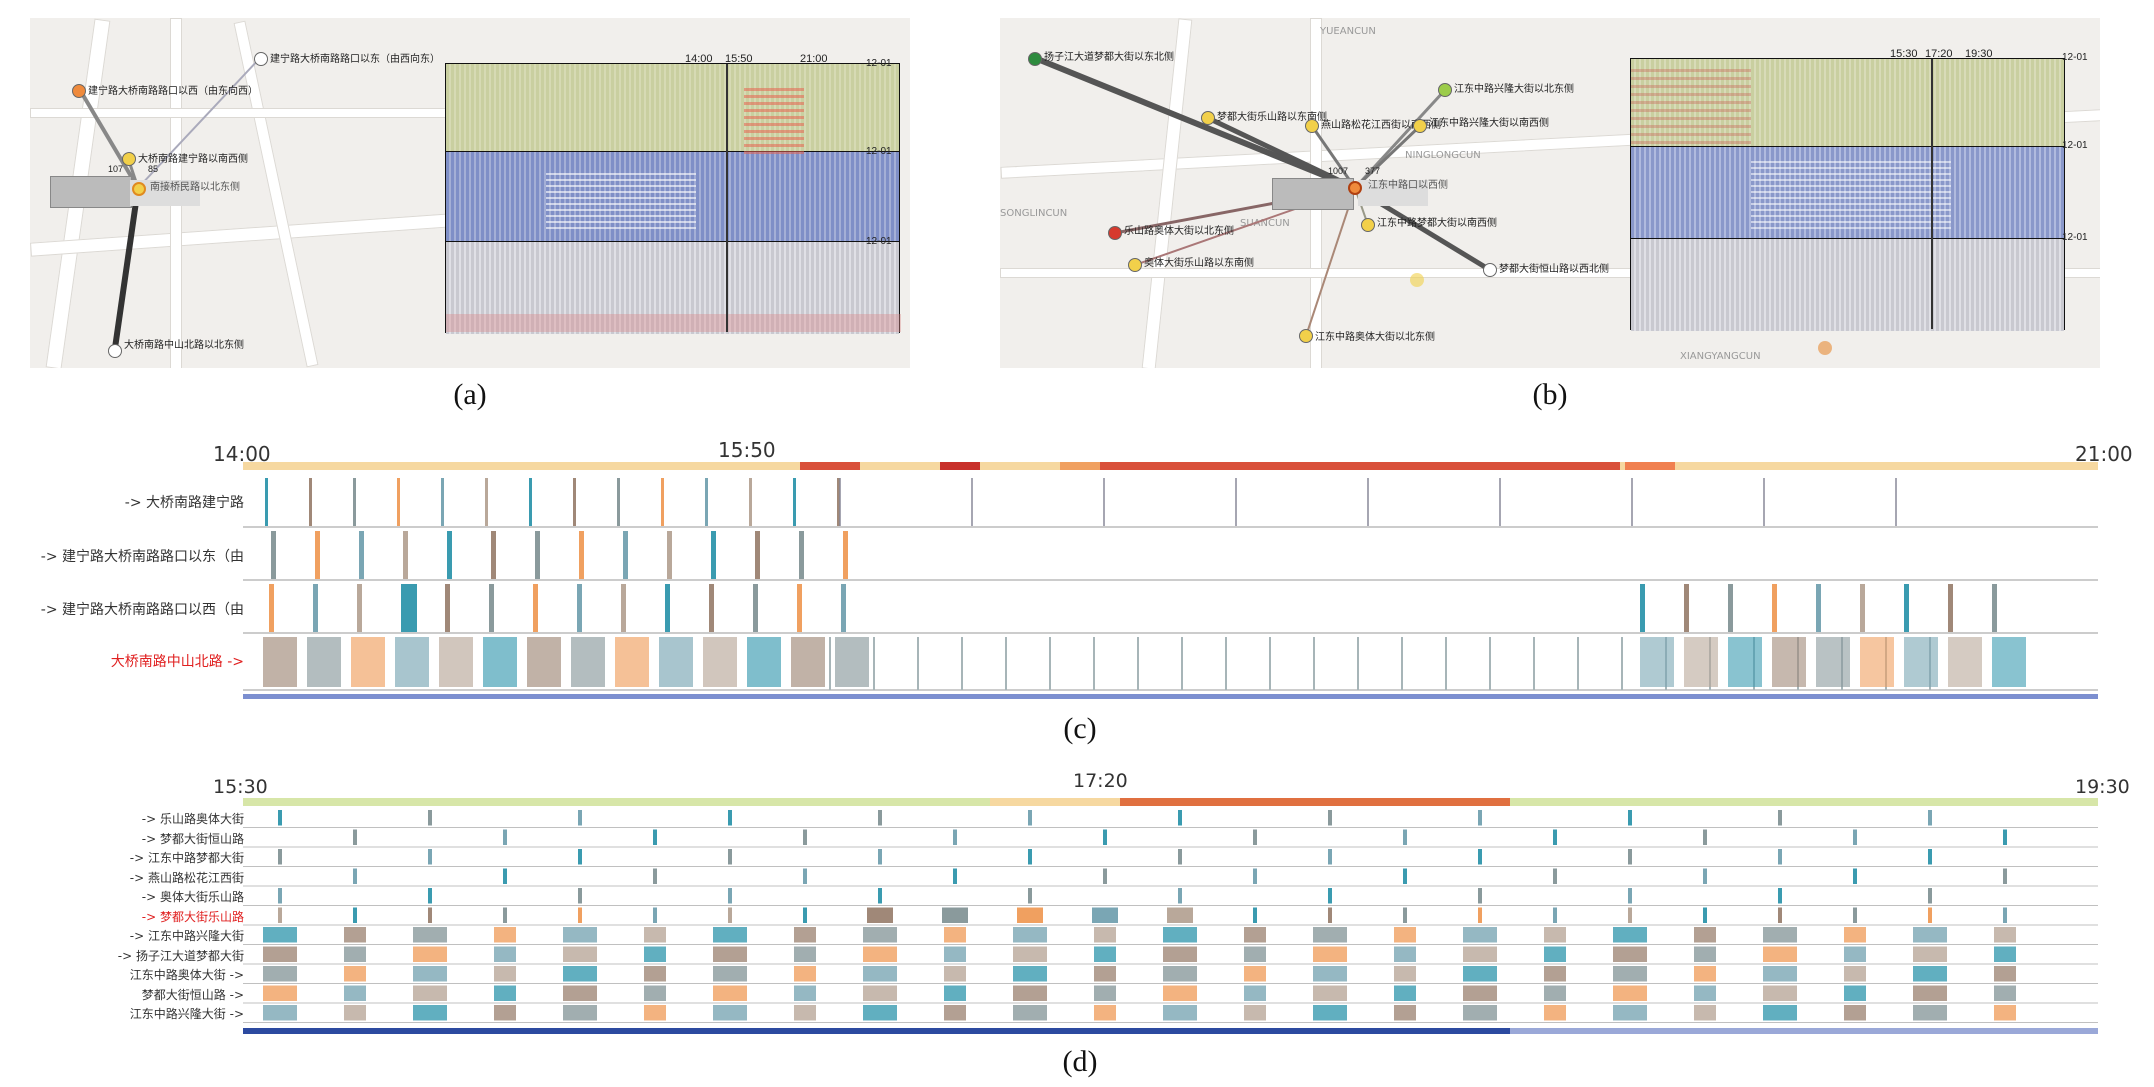  What do you see at coordinates (1550, 394) in the screenshot?
I see `caption-b: (b)` at bounding box center [1550, 394].